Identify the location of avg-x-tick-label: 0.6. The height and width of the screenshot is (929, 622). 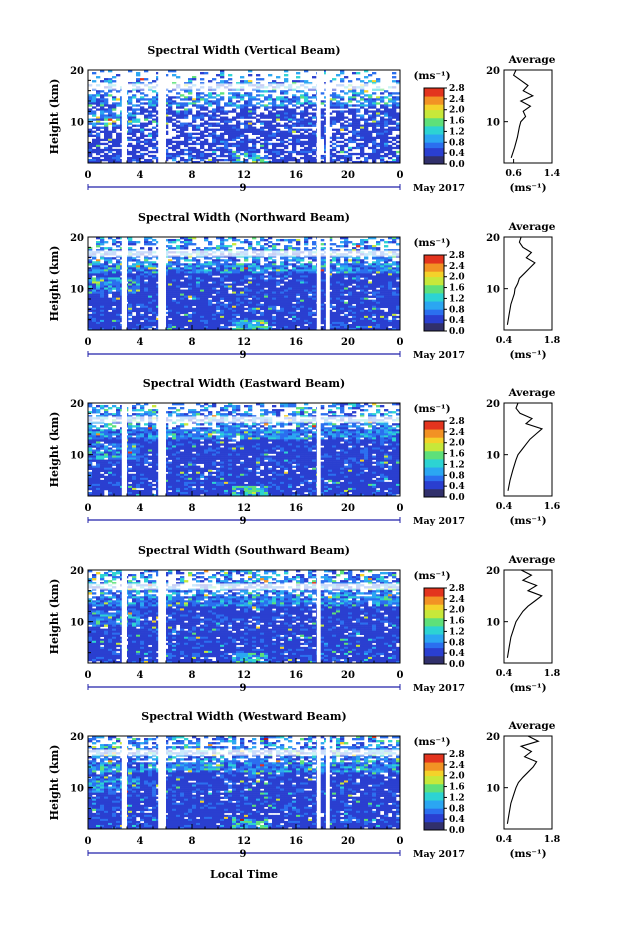
(513, 173).